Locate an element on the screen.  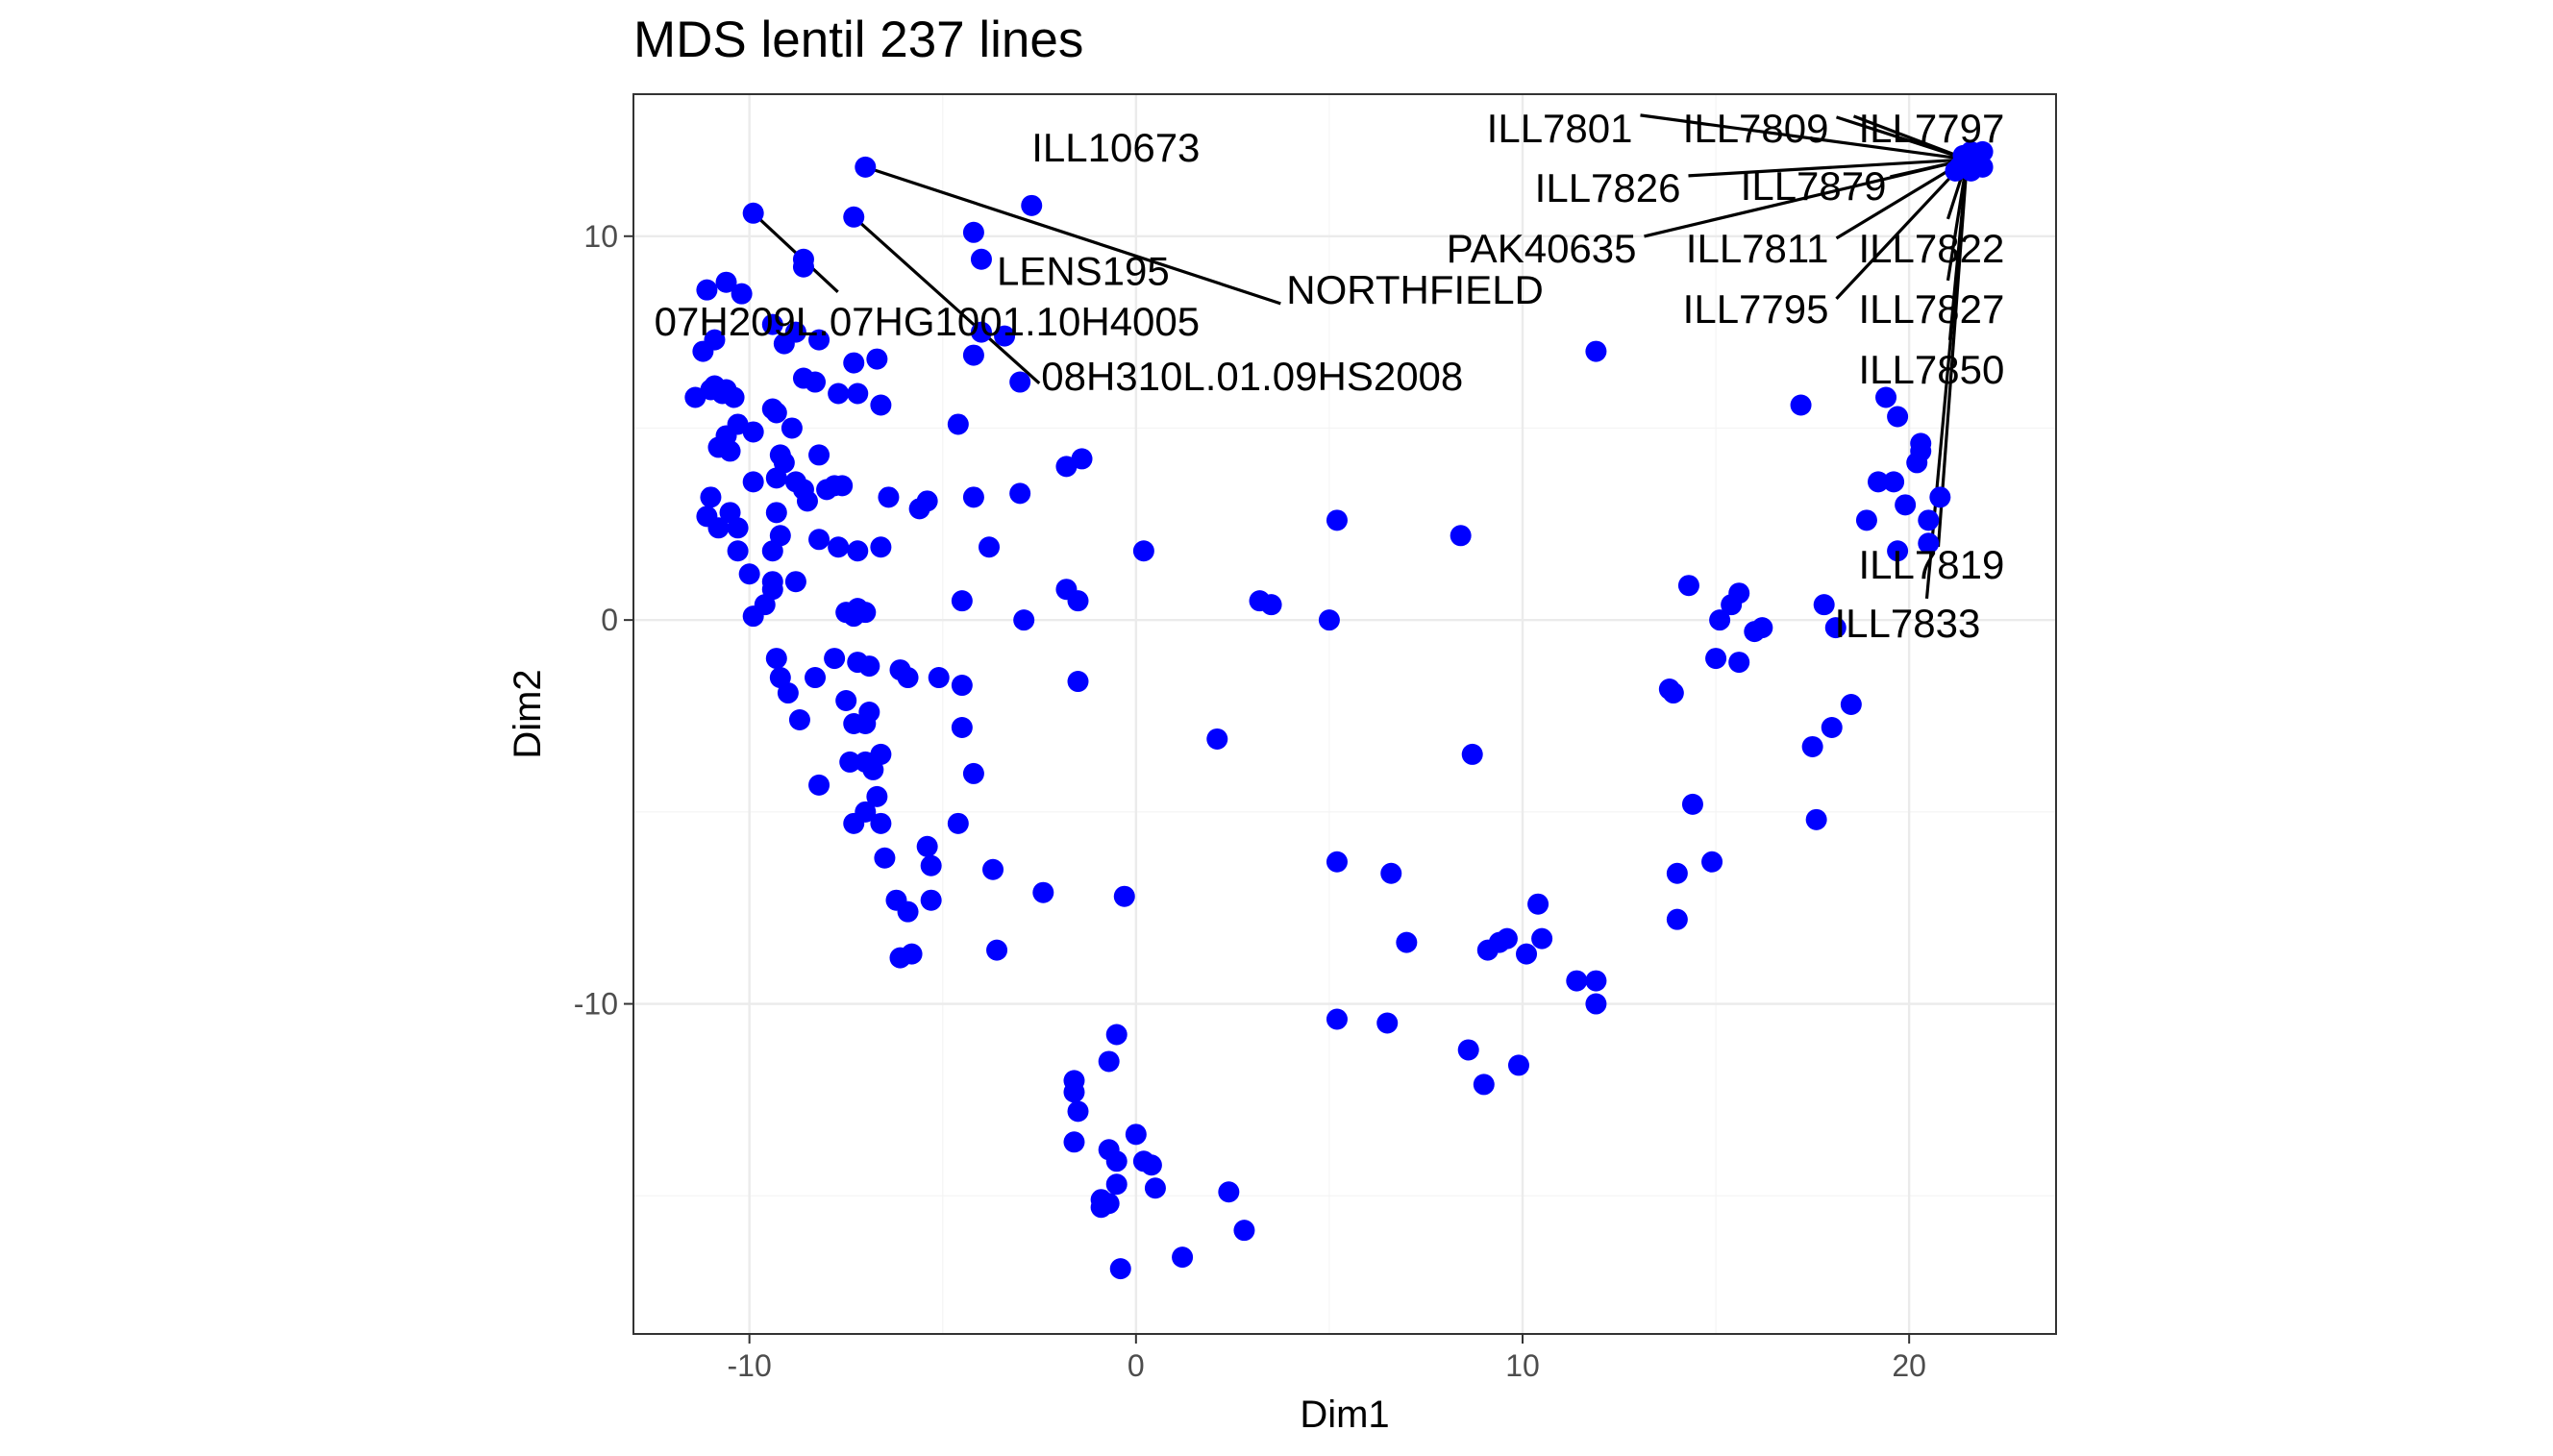
x-tick-label: 0 is located at coordinates (1136, 1366).